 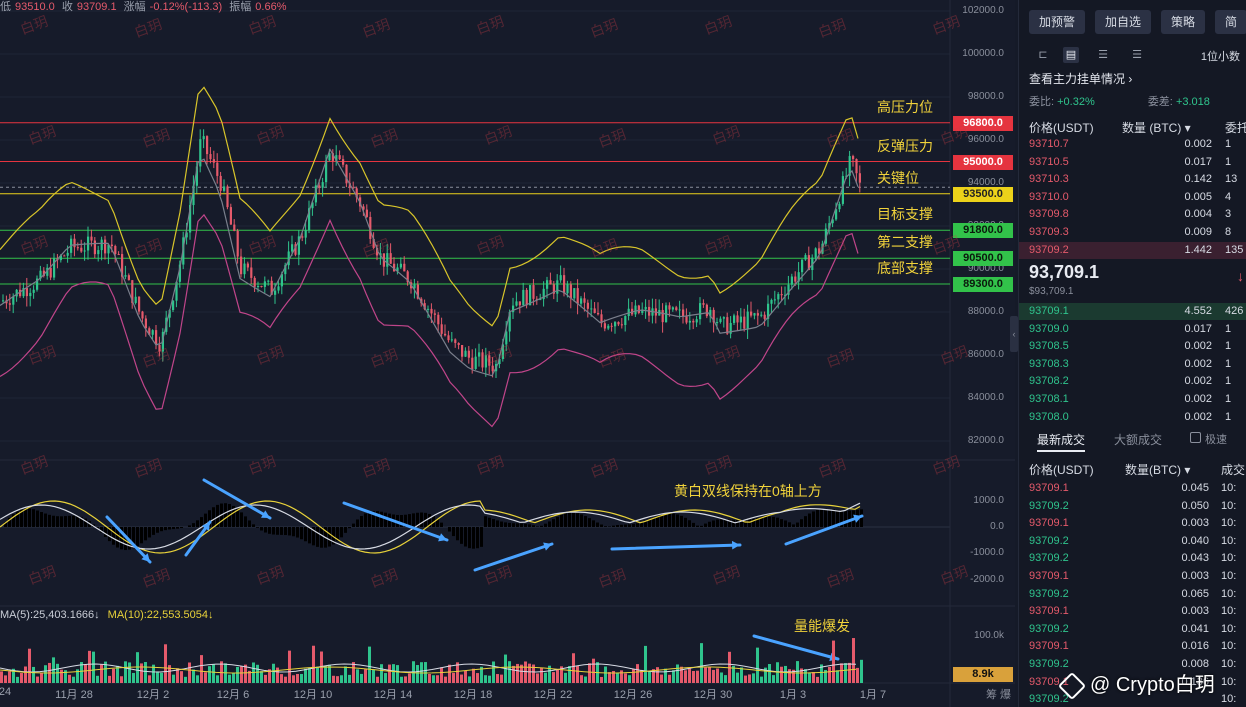 What do you see at coordinates (1198, 196) in the screenshot?
I see `ask-qty: 0.005` at bounding box center [1198, 196].